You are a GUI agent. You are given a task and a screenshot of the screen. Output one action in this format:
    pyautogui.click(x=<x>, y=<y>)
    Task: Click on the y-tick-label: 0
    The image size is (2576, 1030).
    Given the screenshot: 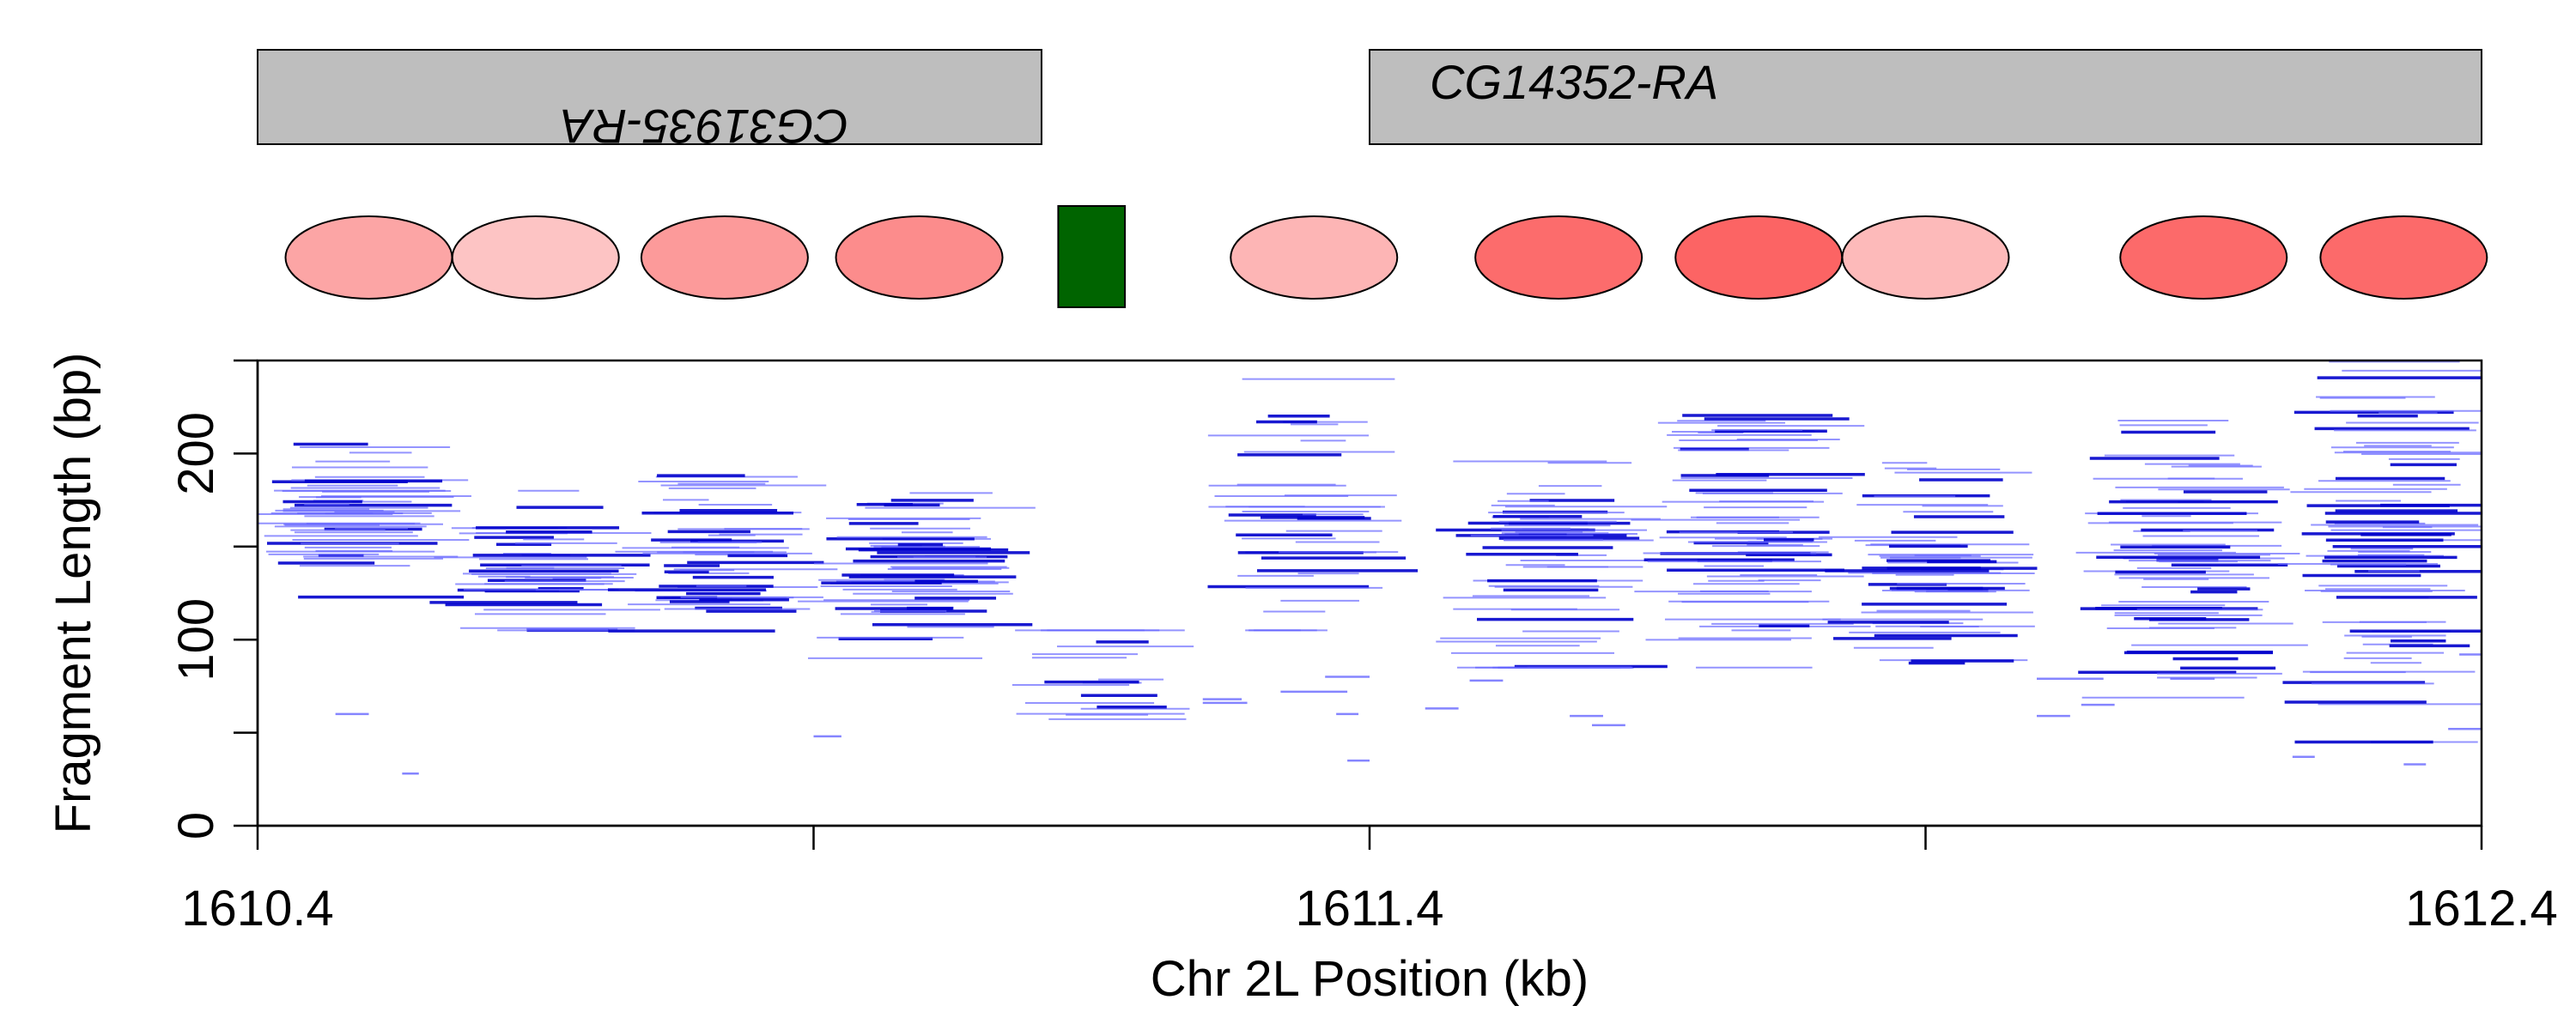 What is the action you would take?
    pyautogui.click(x=196, y=825)
    